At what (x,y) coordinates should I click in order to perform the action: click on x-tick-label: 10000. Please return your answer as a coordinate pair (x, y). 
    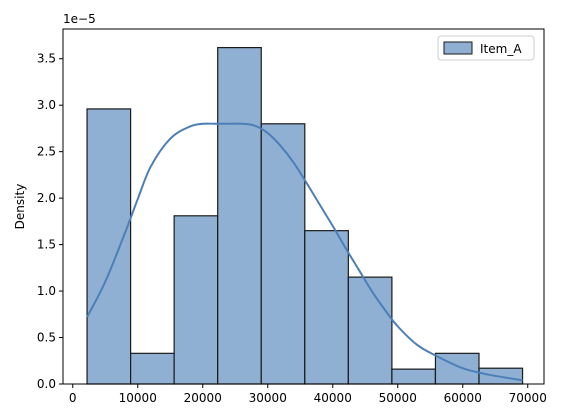
    Looking at the image, I should click on (138, 398).